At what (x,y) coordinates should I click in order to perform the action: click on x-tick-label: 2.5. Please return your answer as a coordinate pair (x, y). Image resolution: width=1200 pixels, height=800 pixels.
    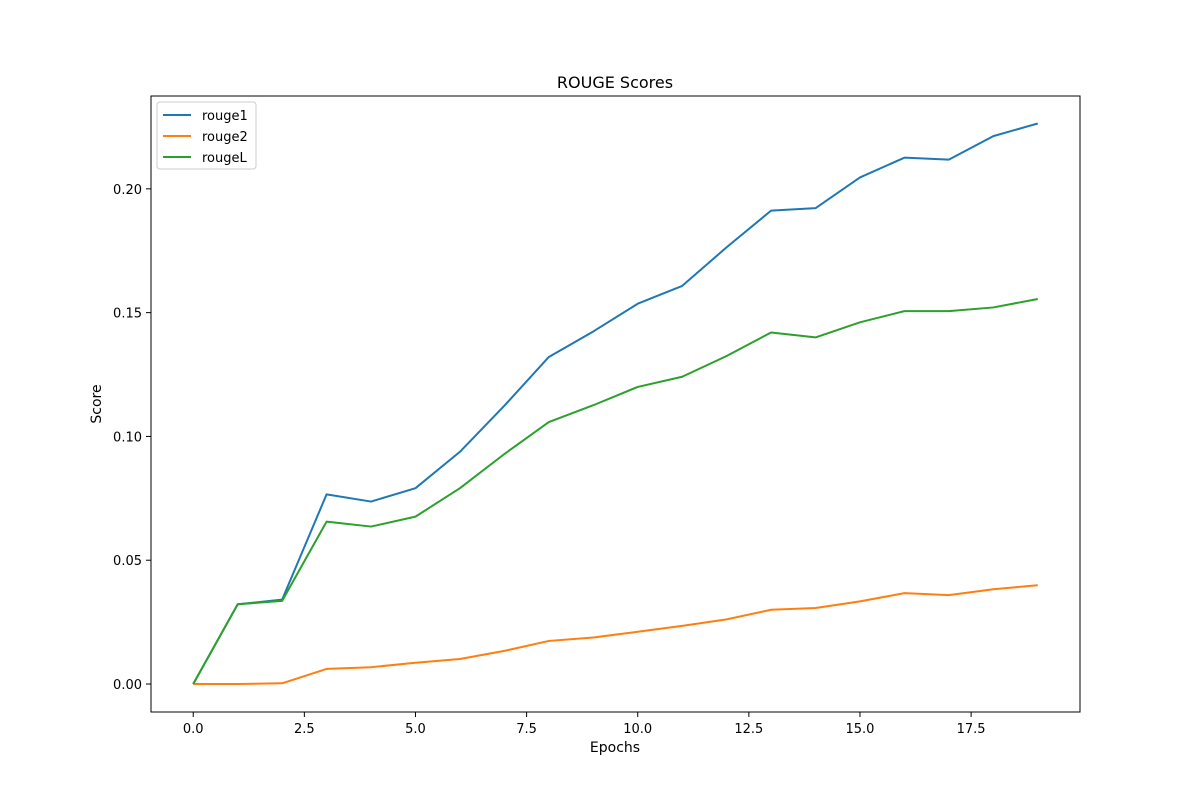
    Looking at the image, I should click on (304, 729).